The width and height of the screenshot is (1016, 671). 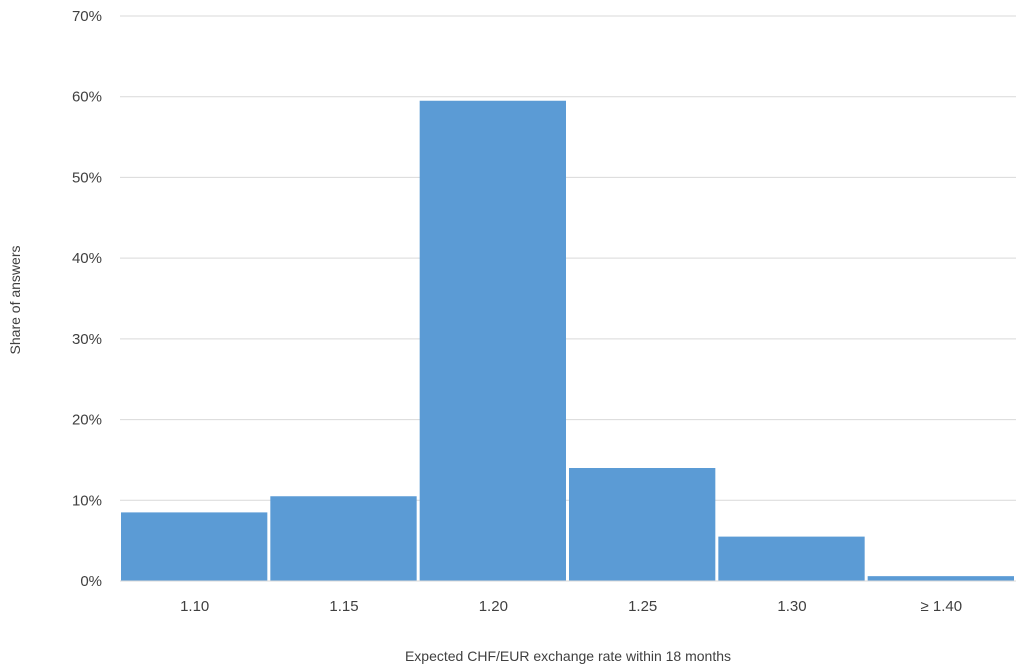 What do you see at coordinates (15, 300) in the screenshot?
I see `y-axis-title: Share of answers` at bounding box center [15, 300].